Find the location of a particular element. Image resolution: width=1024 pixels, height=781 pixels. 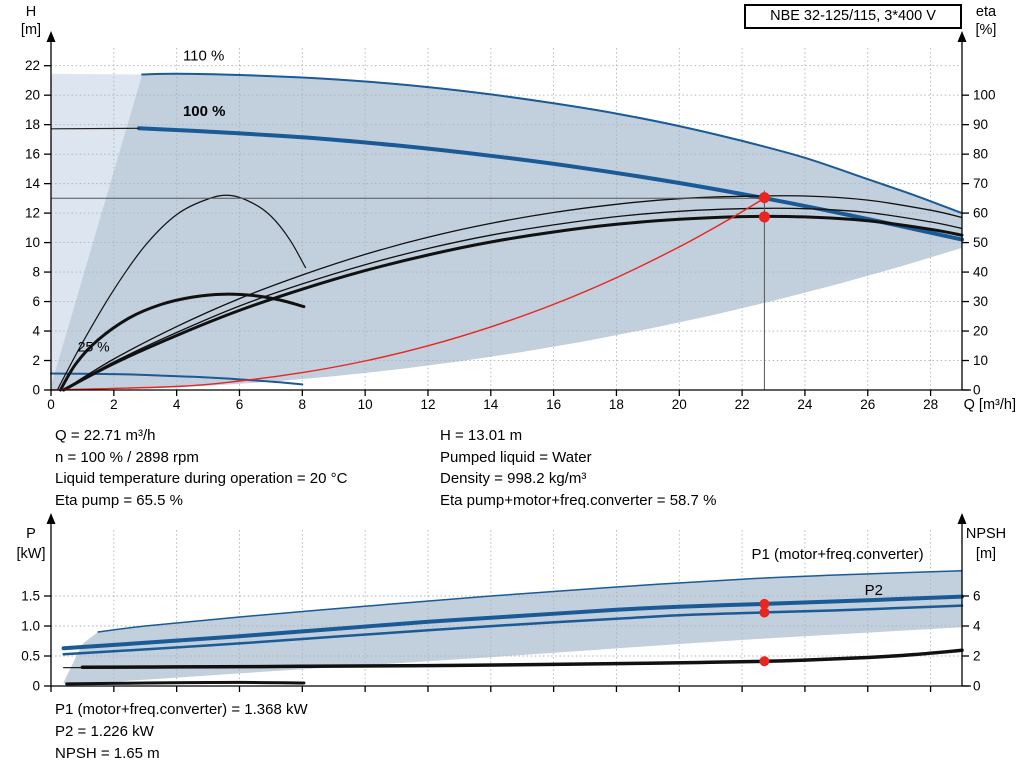

svg-text: 16 is located at coordinates (32, 154).